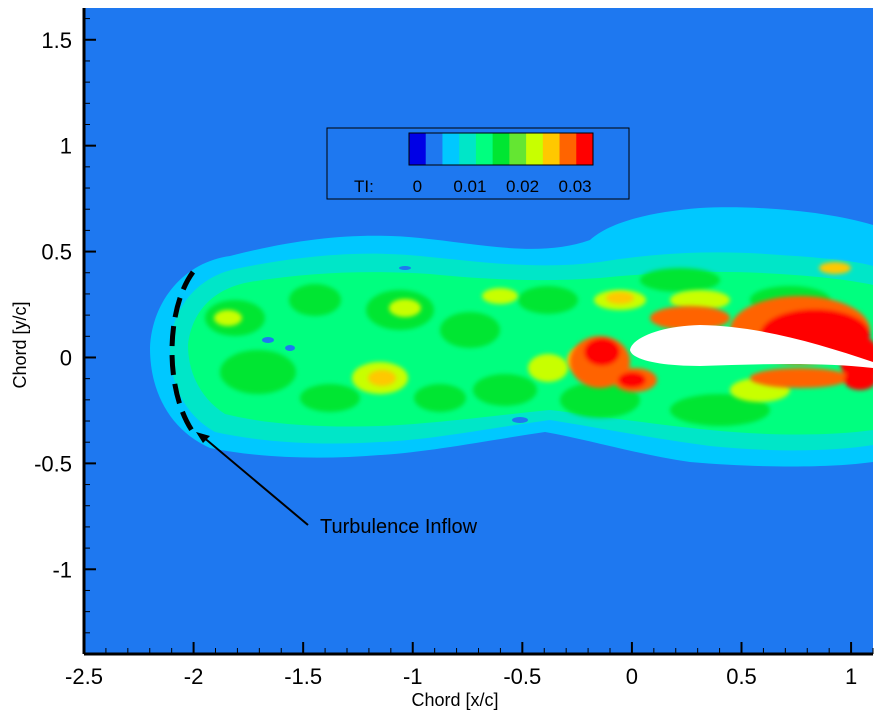 This screenshot has height=719, width=880. I want to click on airfoil-shape, so click(751, 346).